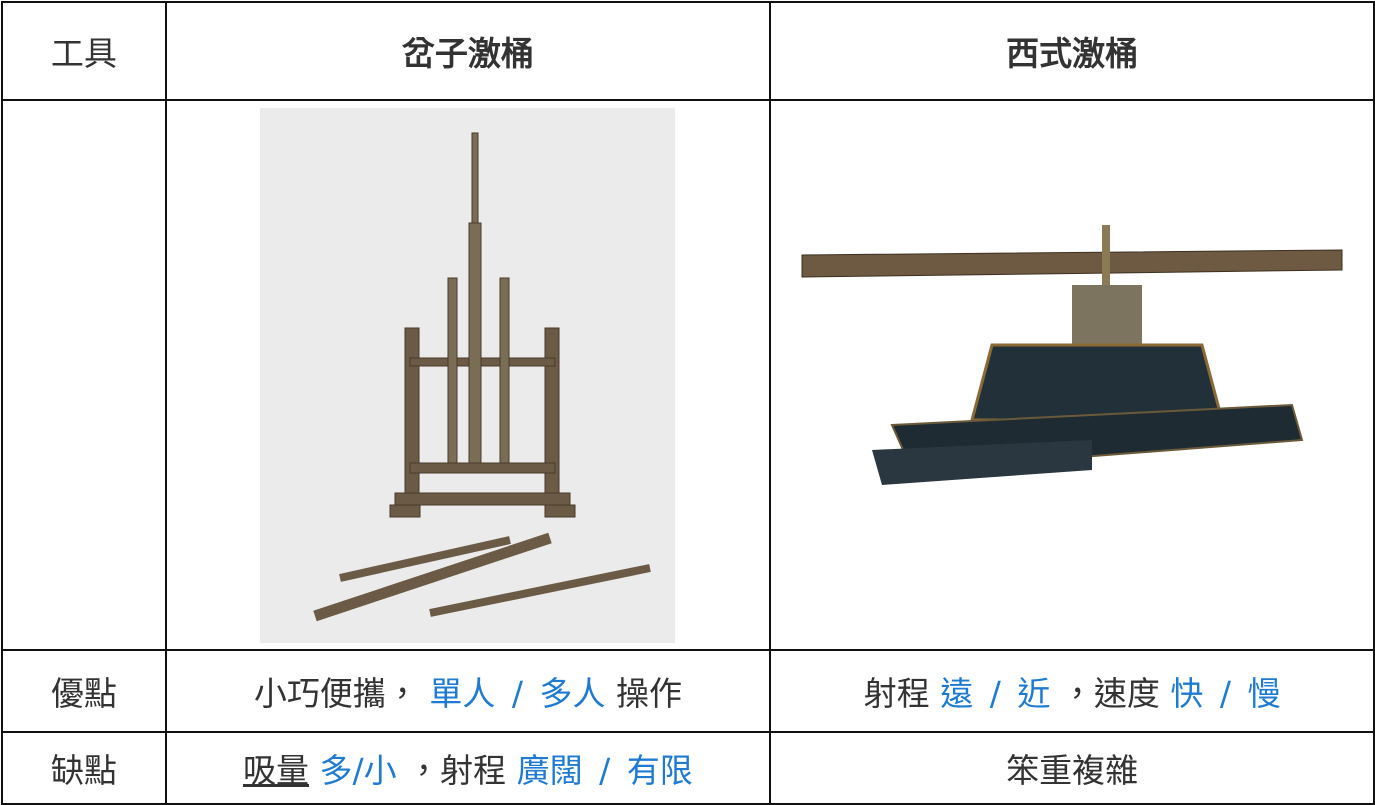 This screenshot has width=1375, height=805. I want to click on text-cell: 小巧便攜， 單人 / 多人 操作, so click(468, 691).